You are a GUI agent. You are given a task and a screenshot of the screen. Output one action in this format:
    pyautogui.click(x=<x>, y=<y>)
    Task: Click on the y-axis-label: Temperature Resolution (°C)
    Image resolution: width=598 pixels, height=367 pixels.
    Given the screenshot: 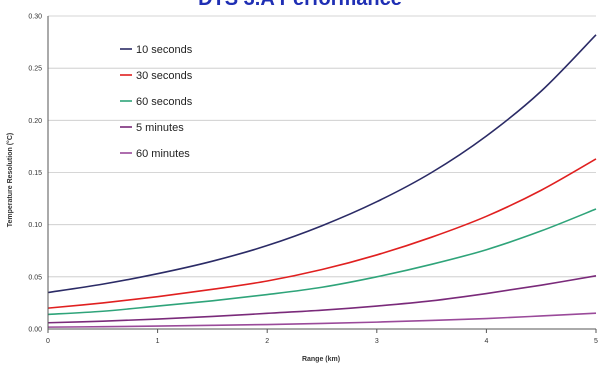 What is the action you would take?
    pyautogui.click(x=10, y=180)
    